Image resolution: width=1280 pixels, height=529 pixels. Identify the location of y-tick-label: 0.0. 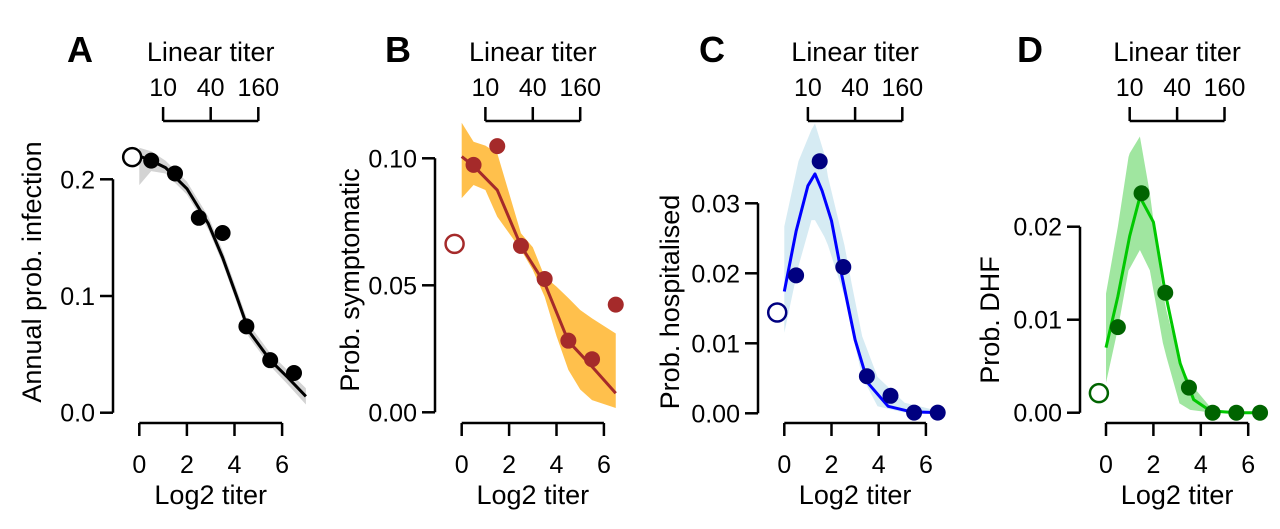
(77, 414).